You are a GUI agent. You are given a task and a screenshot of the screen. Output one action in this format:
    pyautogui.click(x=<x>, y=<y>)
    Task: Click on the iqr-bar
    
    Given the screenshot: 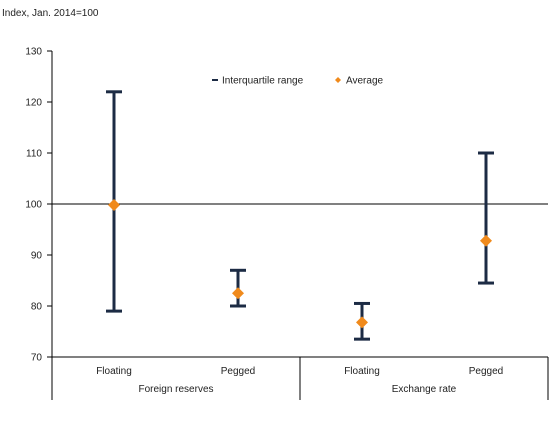 What is the action you would take?
    pyautogui.click(x=486, y=218)
    